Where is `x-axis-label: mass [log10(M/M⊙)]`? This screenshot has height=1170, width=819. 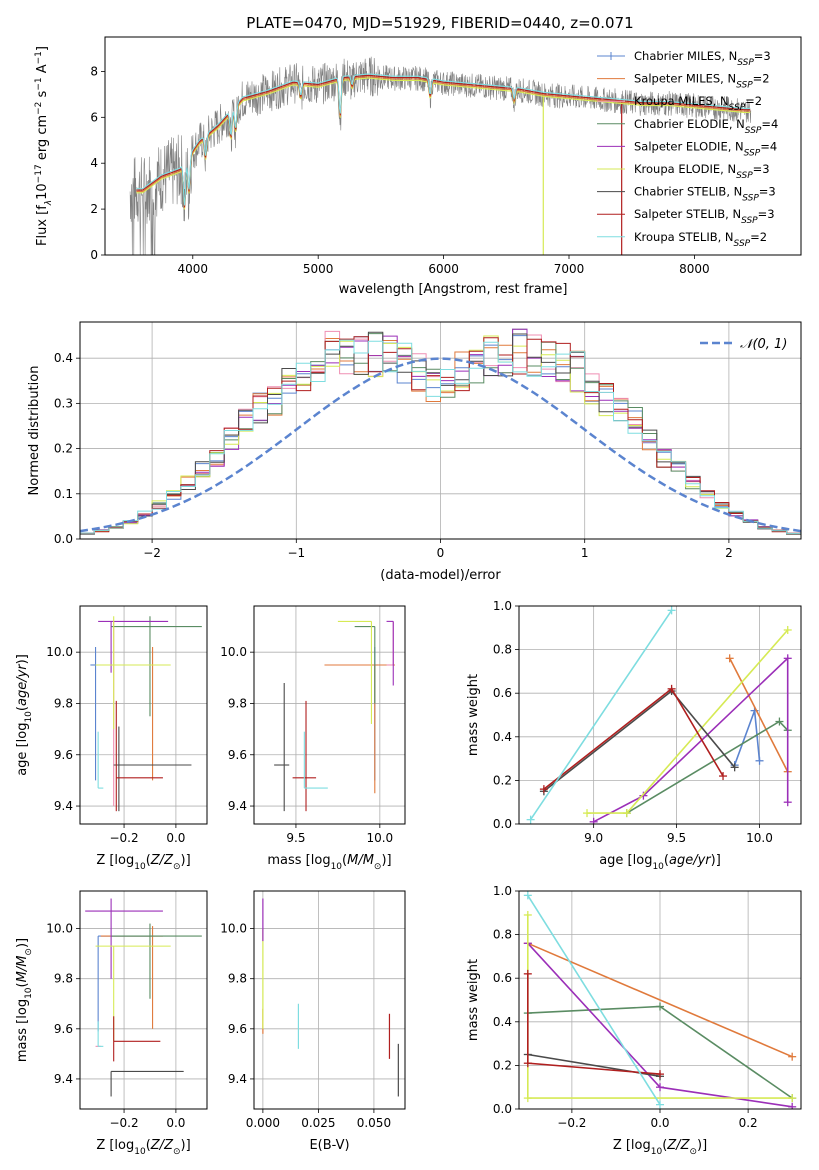
x-axis-label: mass [log10(M/M⊙)] is located at coordinates (329, 862).